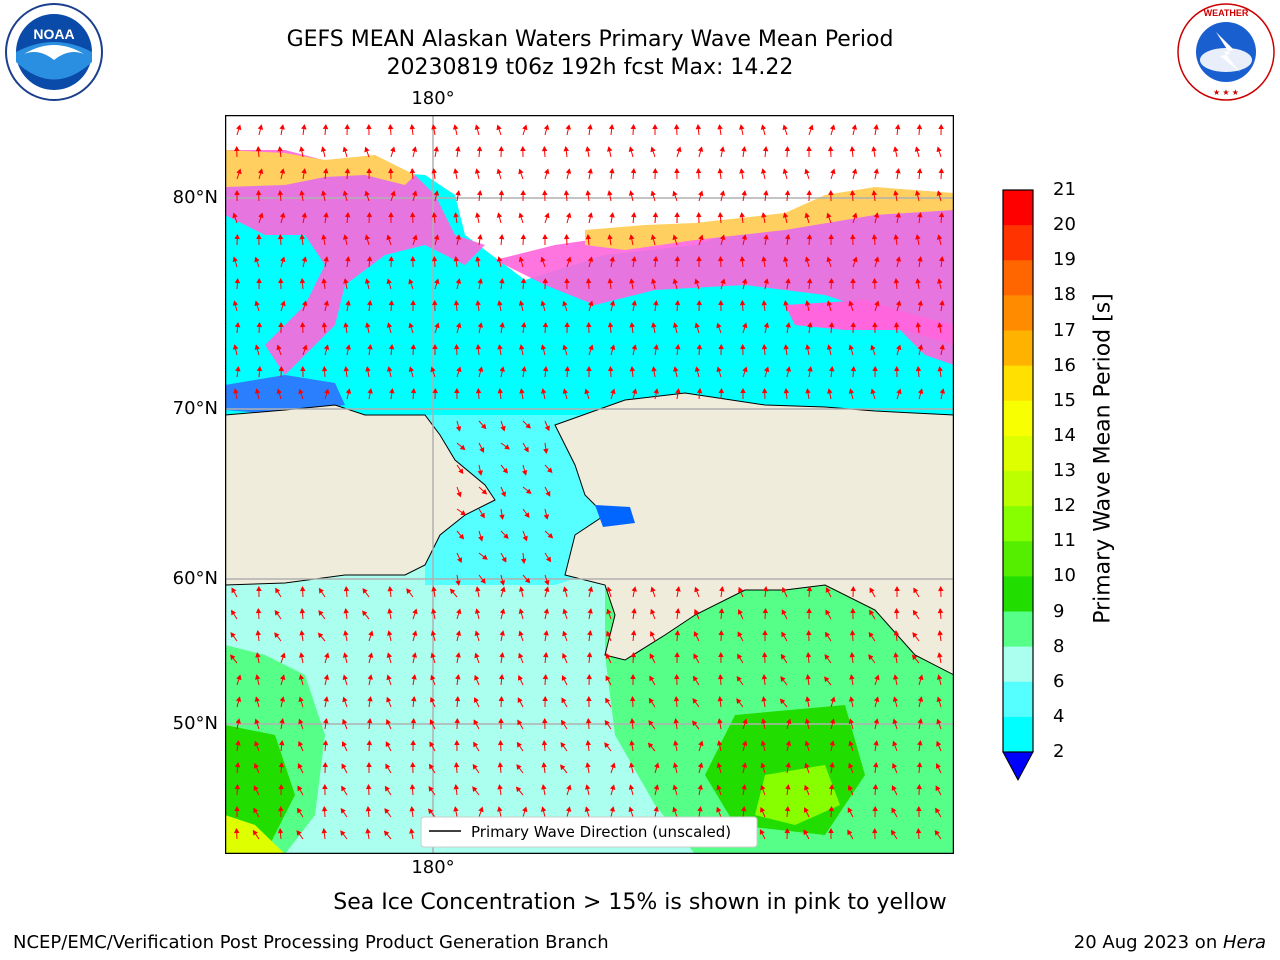 The image size is (1280, 960). I want to click on colorbar-tick-label: 2, so click(1059, 751).